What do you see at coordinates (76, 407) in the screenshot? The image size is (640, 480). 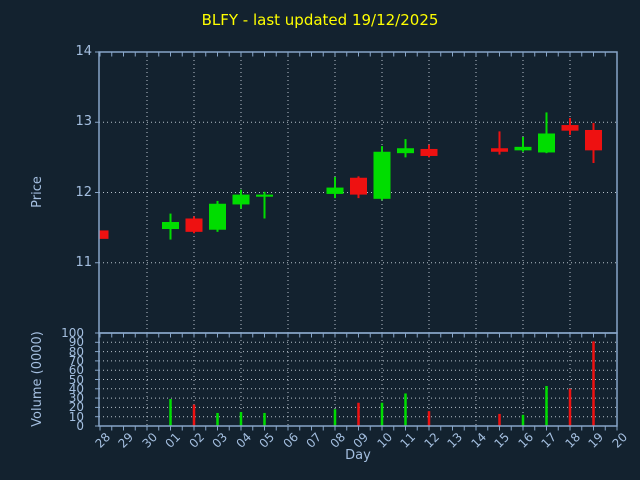 I see `volume-tick-label: 20` at bounding box center [76, 407].